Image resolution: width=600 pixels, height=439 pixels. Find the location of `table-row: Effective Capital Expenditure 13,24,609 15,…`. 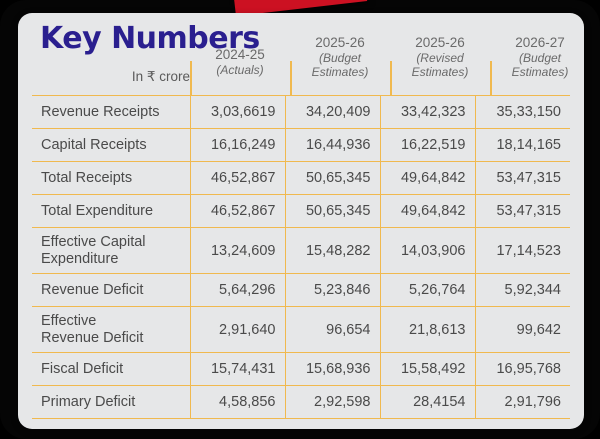

table-row: Effective Capital Expenditure 13,24,609 15,… is located at coordinates (301, 250).